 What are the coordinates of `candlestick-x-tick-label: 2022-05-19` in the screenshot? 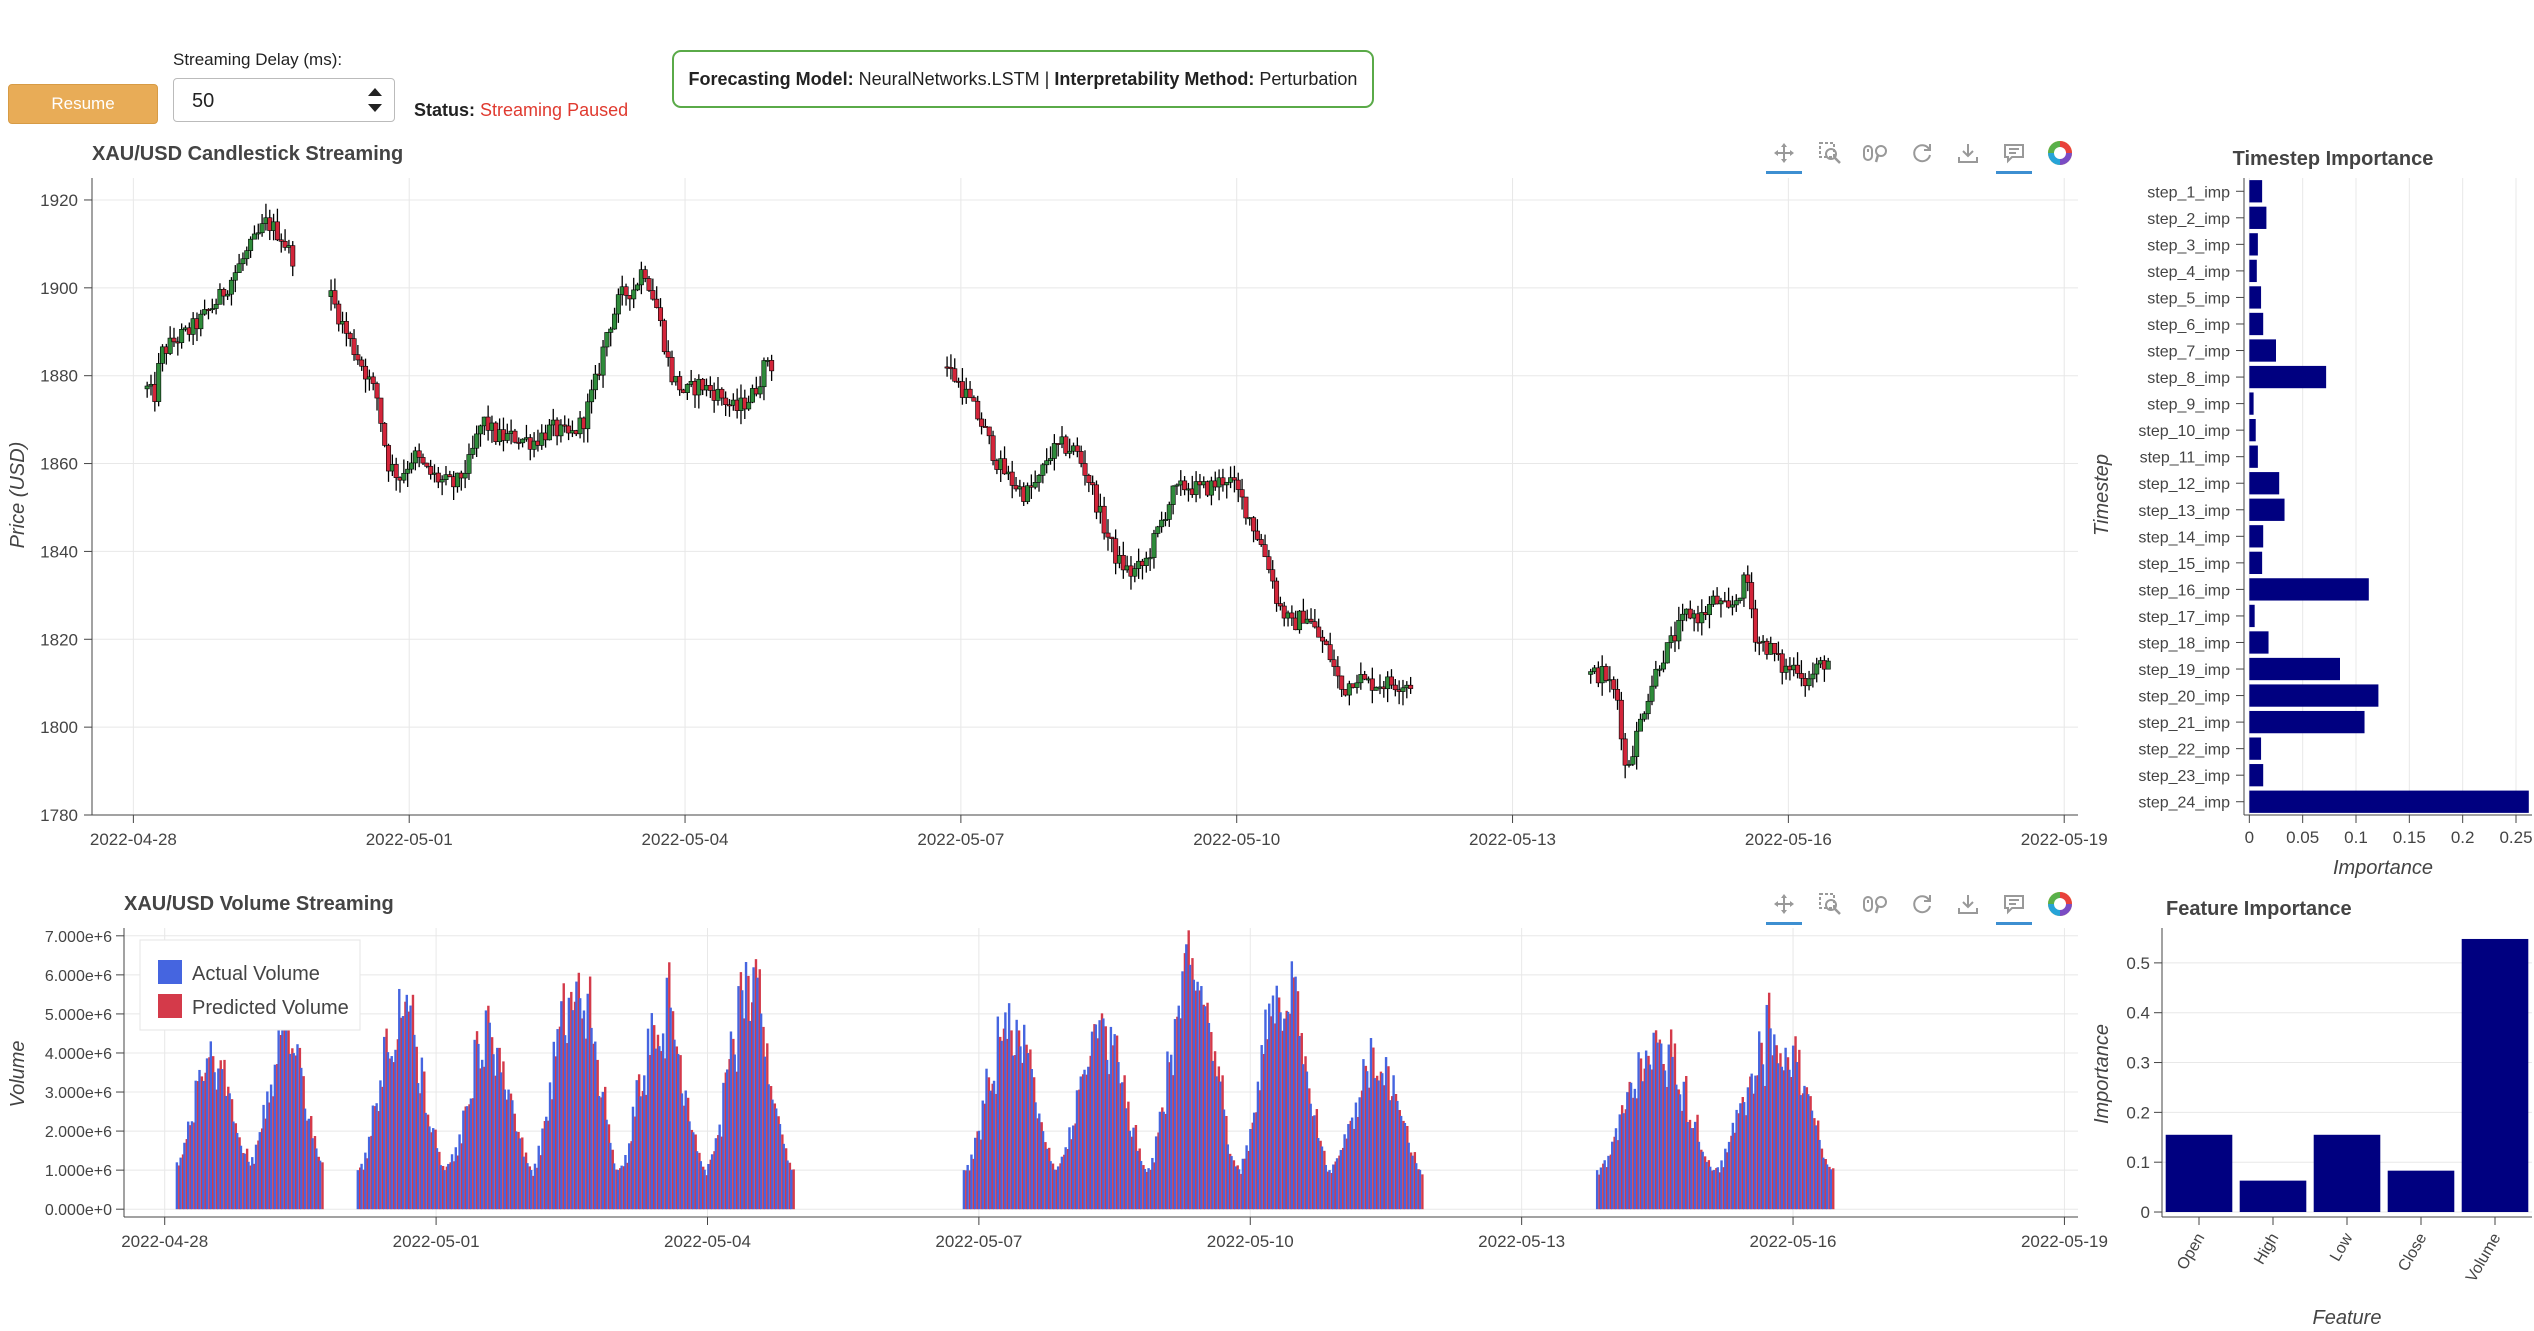 It's located at (2064, 839).